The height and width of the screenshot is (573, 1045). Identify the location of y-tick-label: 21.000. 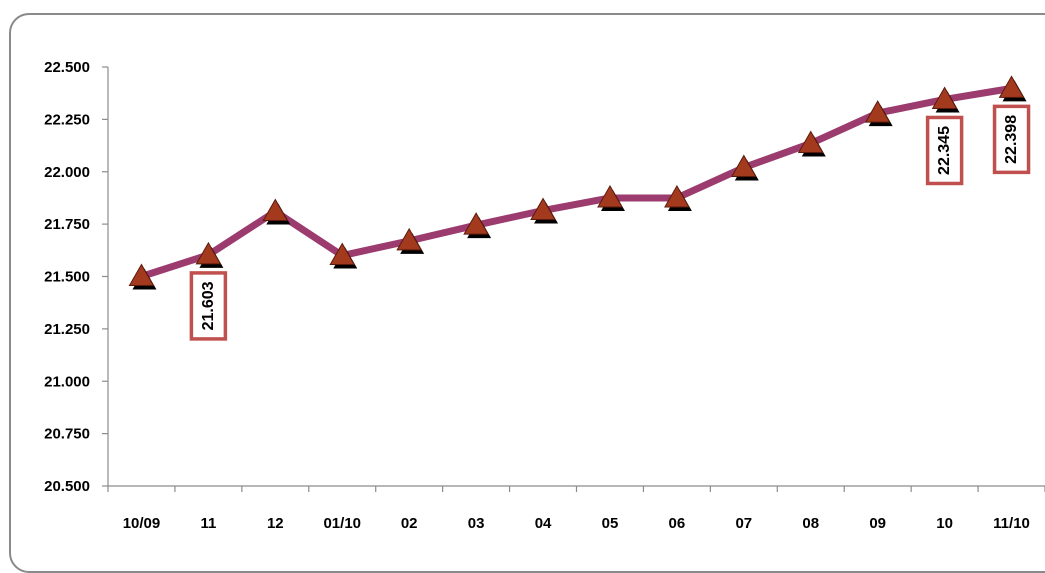
(67, 381).